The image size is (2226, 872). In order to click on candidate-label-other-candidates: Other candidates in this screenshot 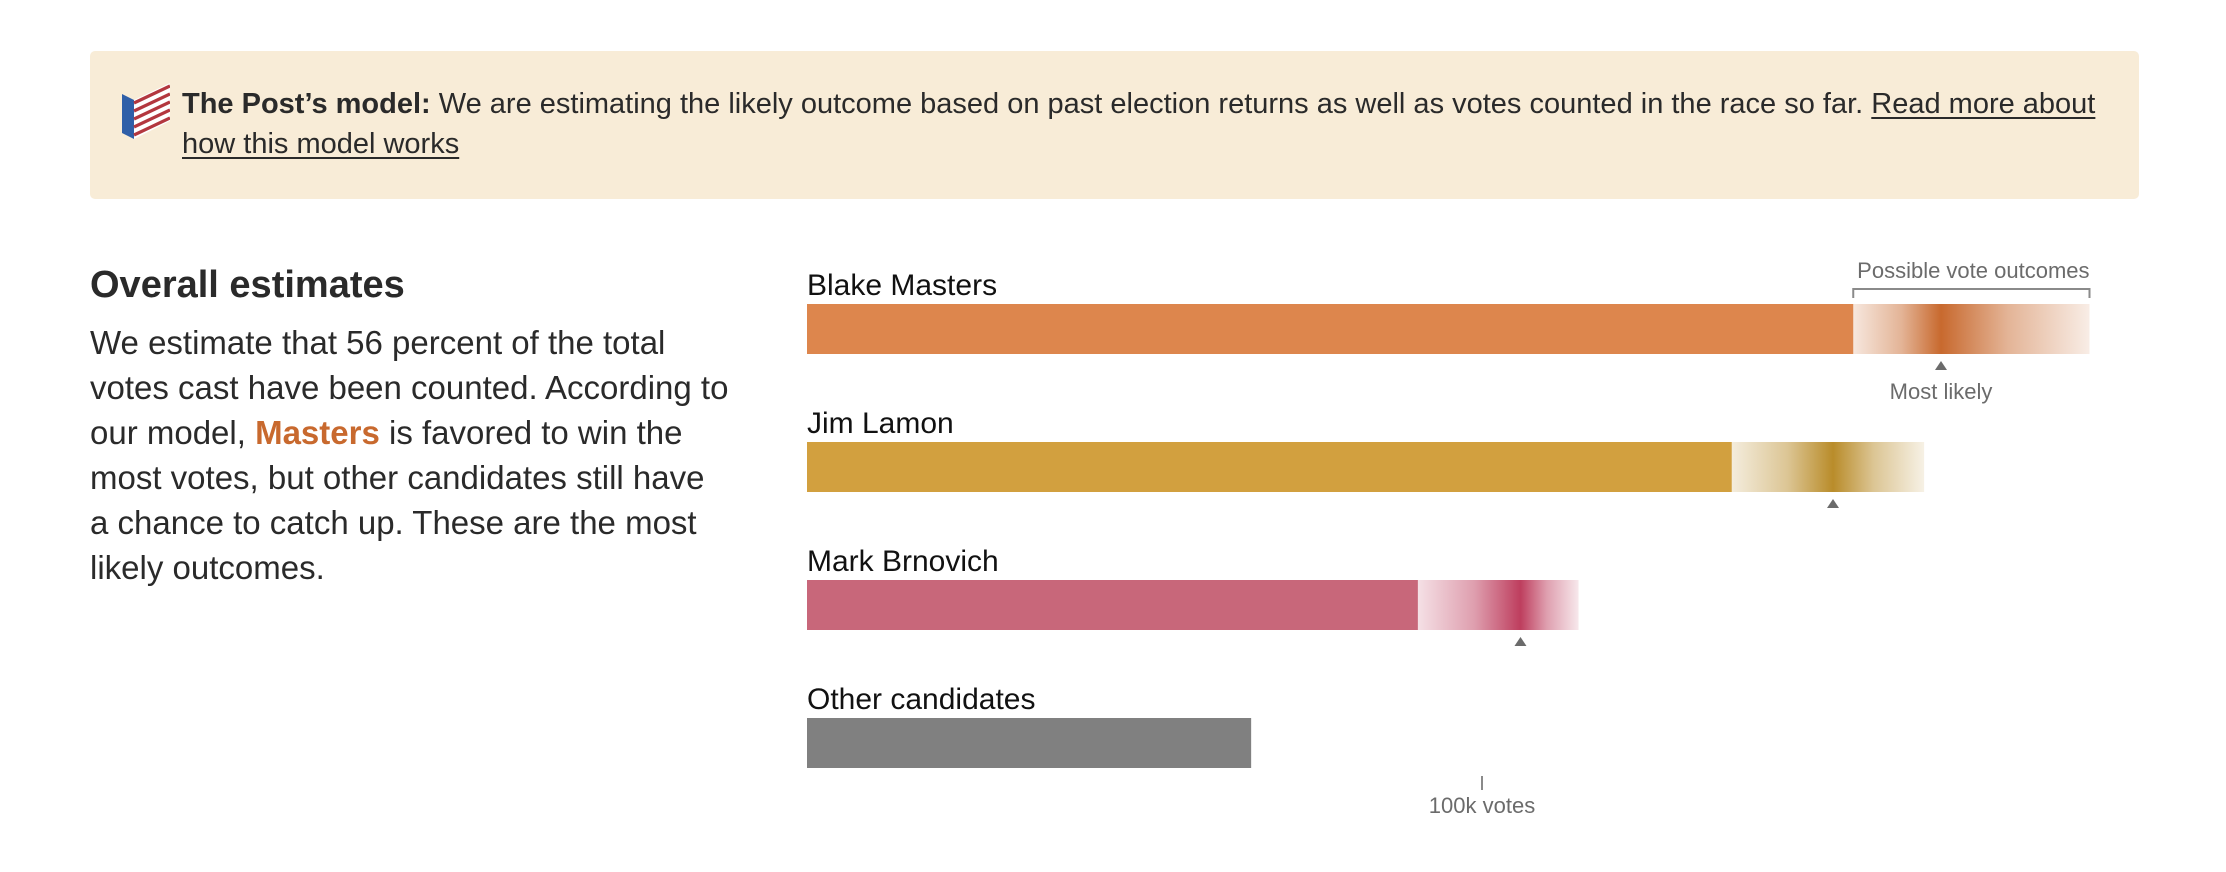, I will do `click(921, 699)`.